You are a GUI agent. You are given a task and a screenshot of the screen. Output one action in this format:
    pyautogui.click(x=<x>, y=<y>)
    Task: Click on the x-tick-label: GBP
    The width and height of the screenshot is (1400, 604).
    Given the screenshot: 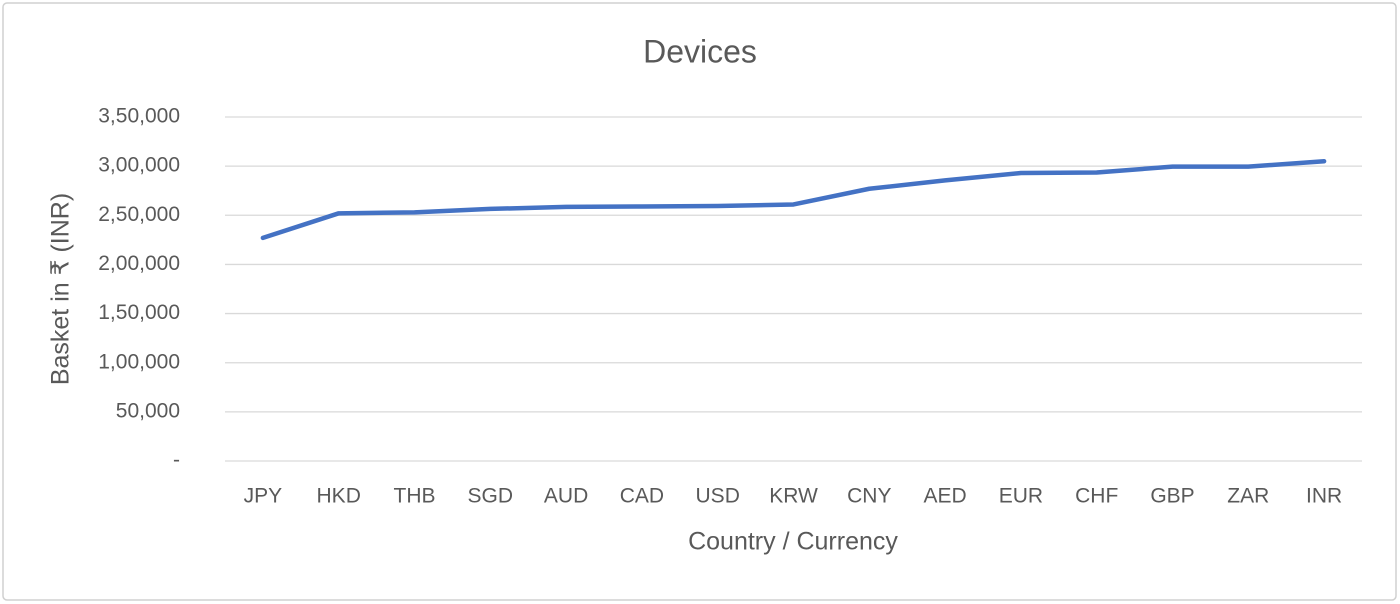 What is the action you would take?
    pyautogui.click(x=1172, y=496)
    